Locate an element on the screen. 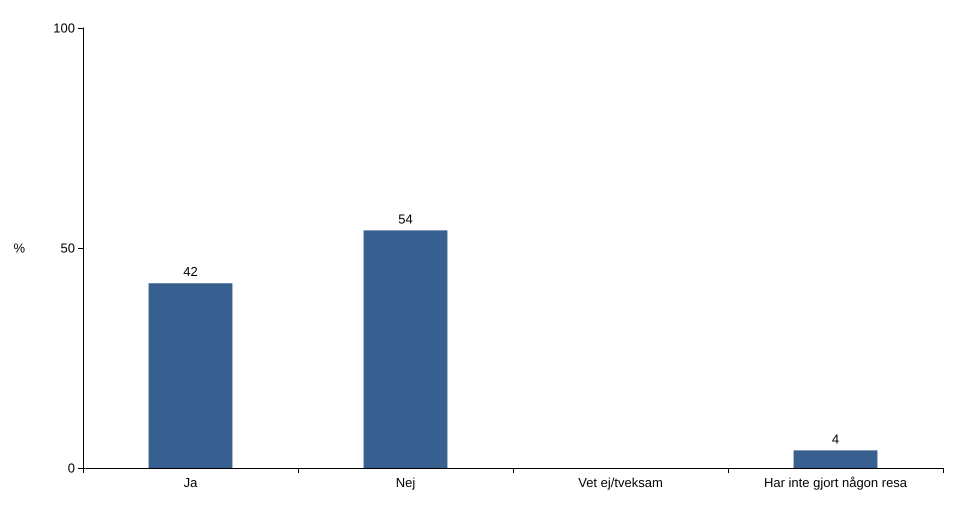 The width and height of the screenshot is (963, 506). y-tick-label: 50 is located at coordinates (67, 248).